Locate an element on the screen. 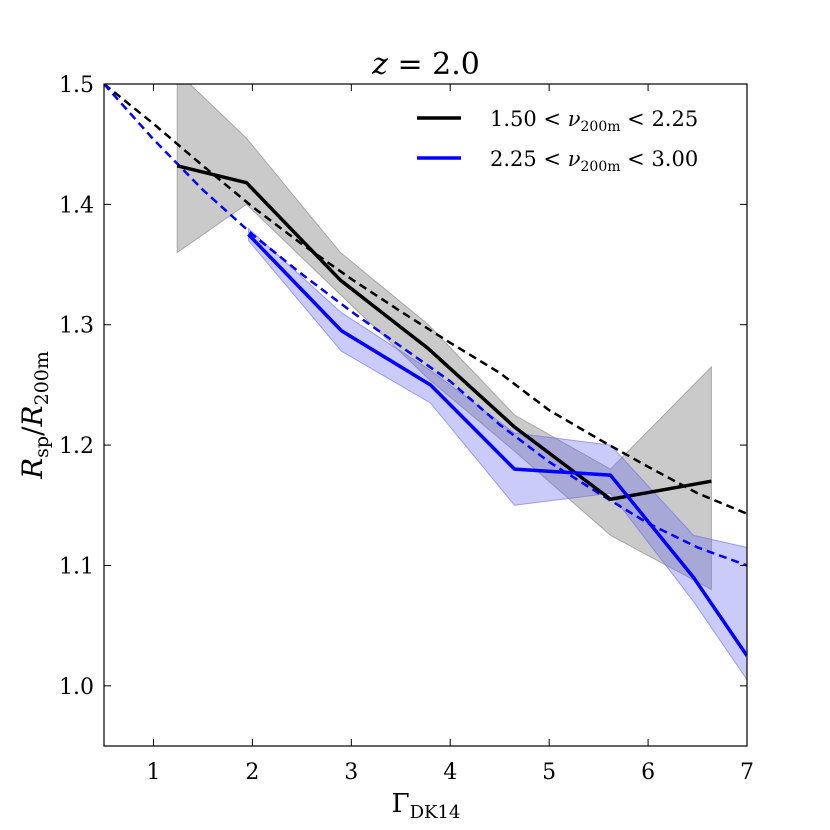 The image size is (830, 830). x-tick-label: 6 is located at coordinates (648, 772).